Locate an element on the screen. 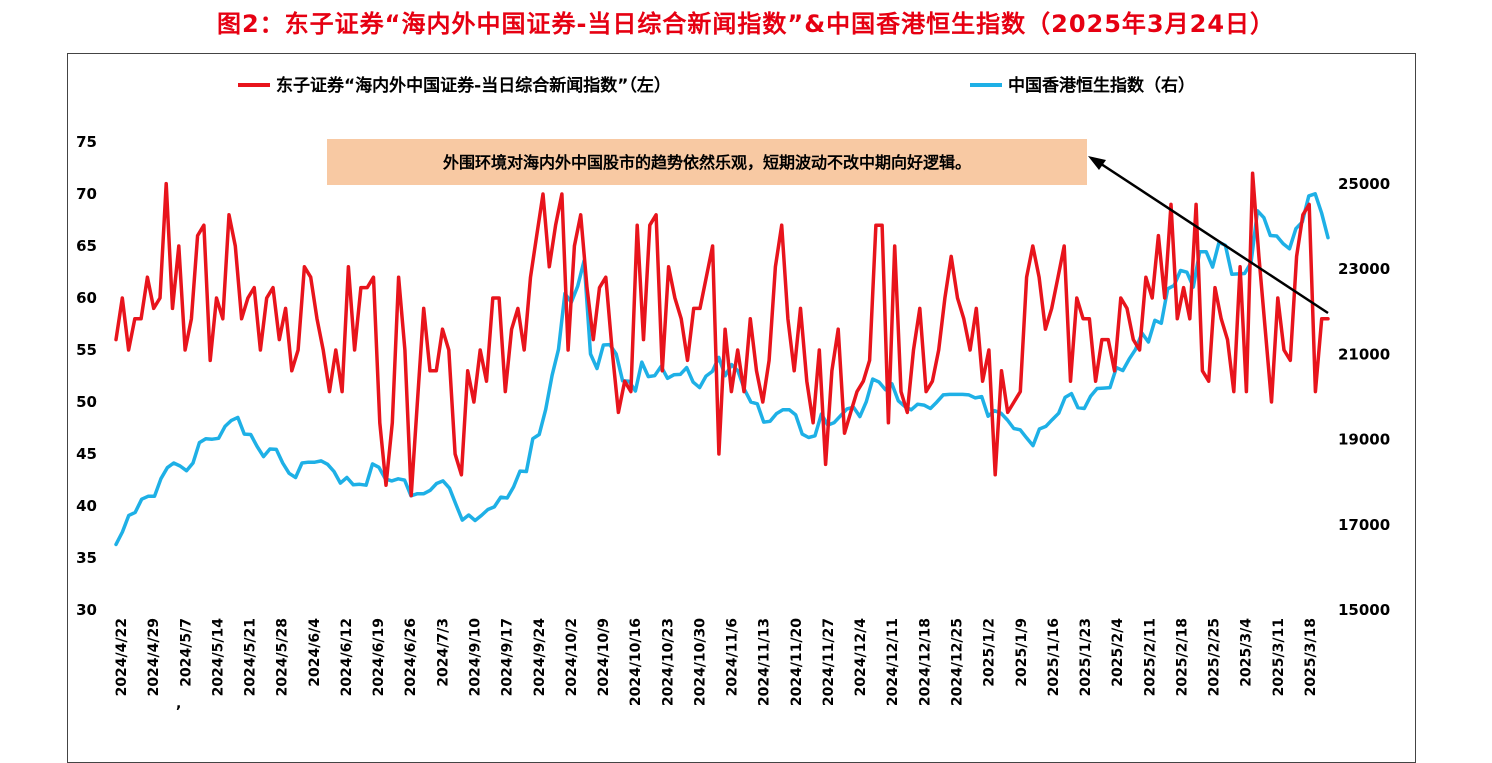 The height and width of the screenshot is (763, 1492). annotation-arrowhead is located at coordinates (1097, 163).